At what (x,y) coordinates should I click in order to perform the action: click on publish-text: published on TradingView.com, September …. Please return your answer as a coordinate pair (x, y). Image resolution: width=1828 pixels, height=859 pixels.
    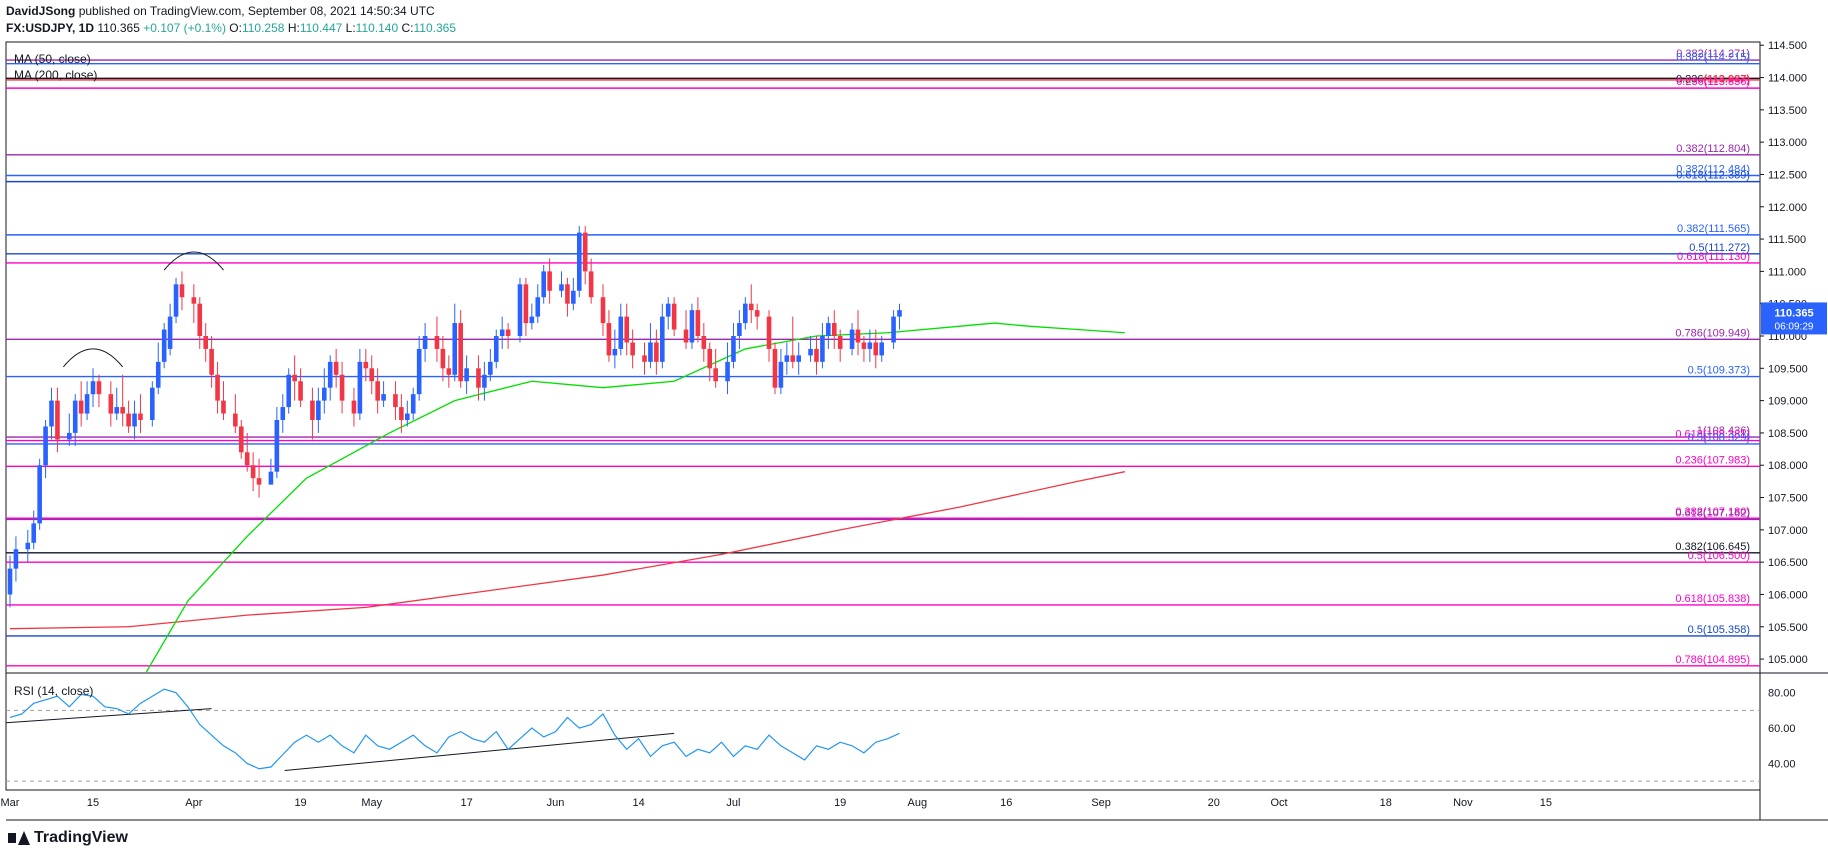
    Looking at the image, I should click on (256, 11).